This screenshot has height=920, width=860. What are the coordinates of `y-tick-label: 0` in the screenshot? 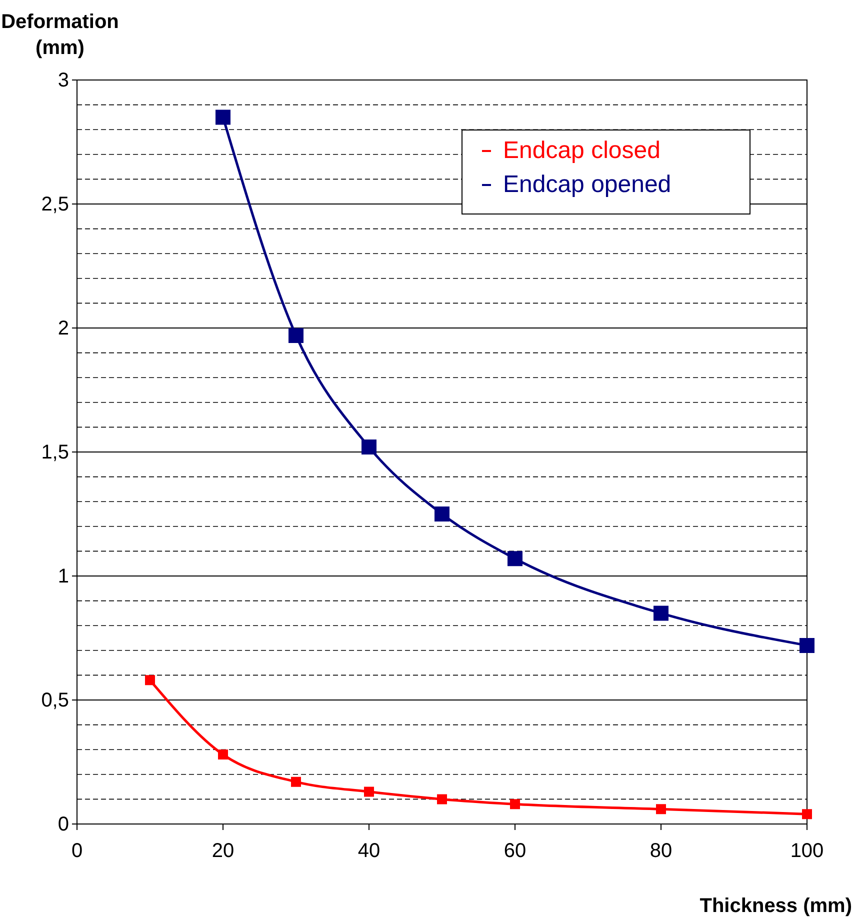 It's located at (63, 824).